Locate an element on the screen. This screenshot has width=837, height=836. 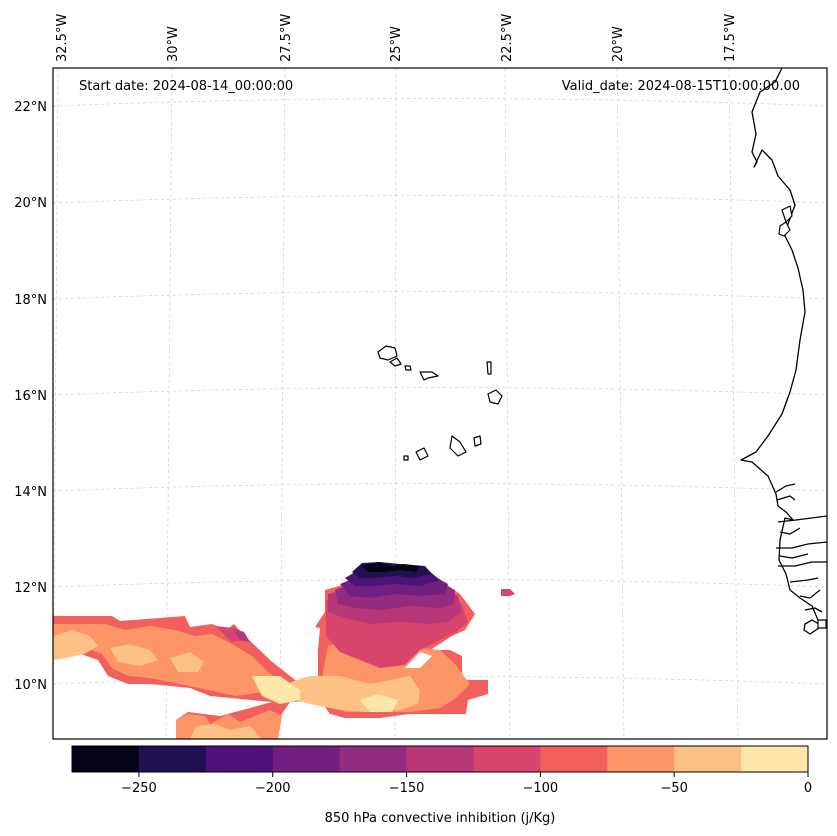
island-sao-nicolau is located at coordinates (429, 376).